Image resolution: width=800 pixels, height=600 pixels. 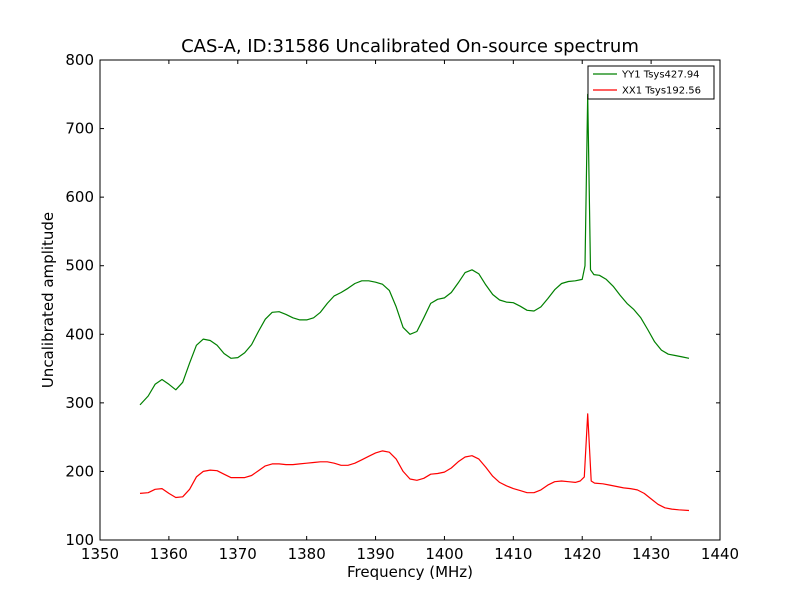 What do you see at coordinates (410, 572) in the screenshot?
I see `x-axis-label: Frequency (MHz)` at bounding box center [410, 572].